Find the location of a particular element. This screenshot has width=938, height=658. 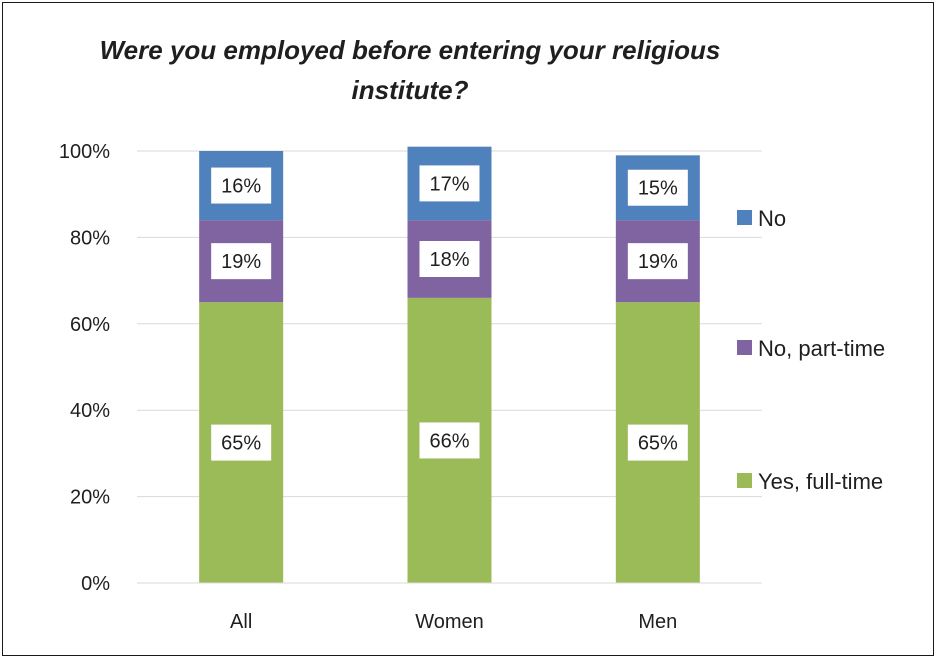

legend-swatch-no is located at coordinates (744, 217).